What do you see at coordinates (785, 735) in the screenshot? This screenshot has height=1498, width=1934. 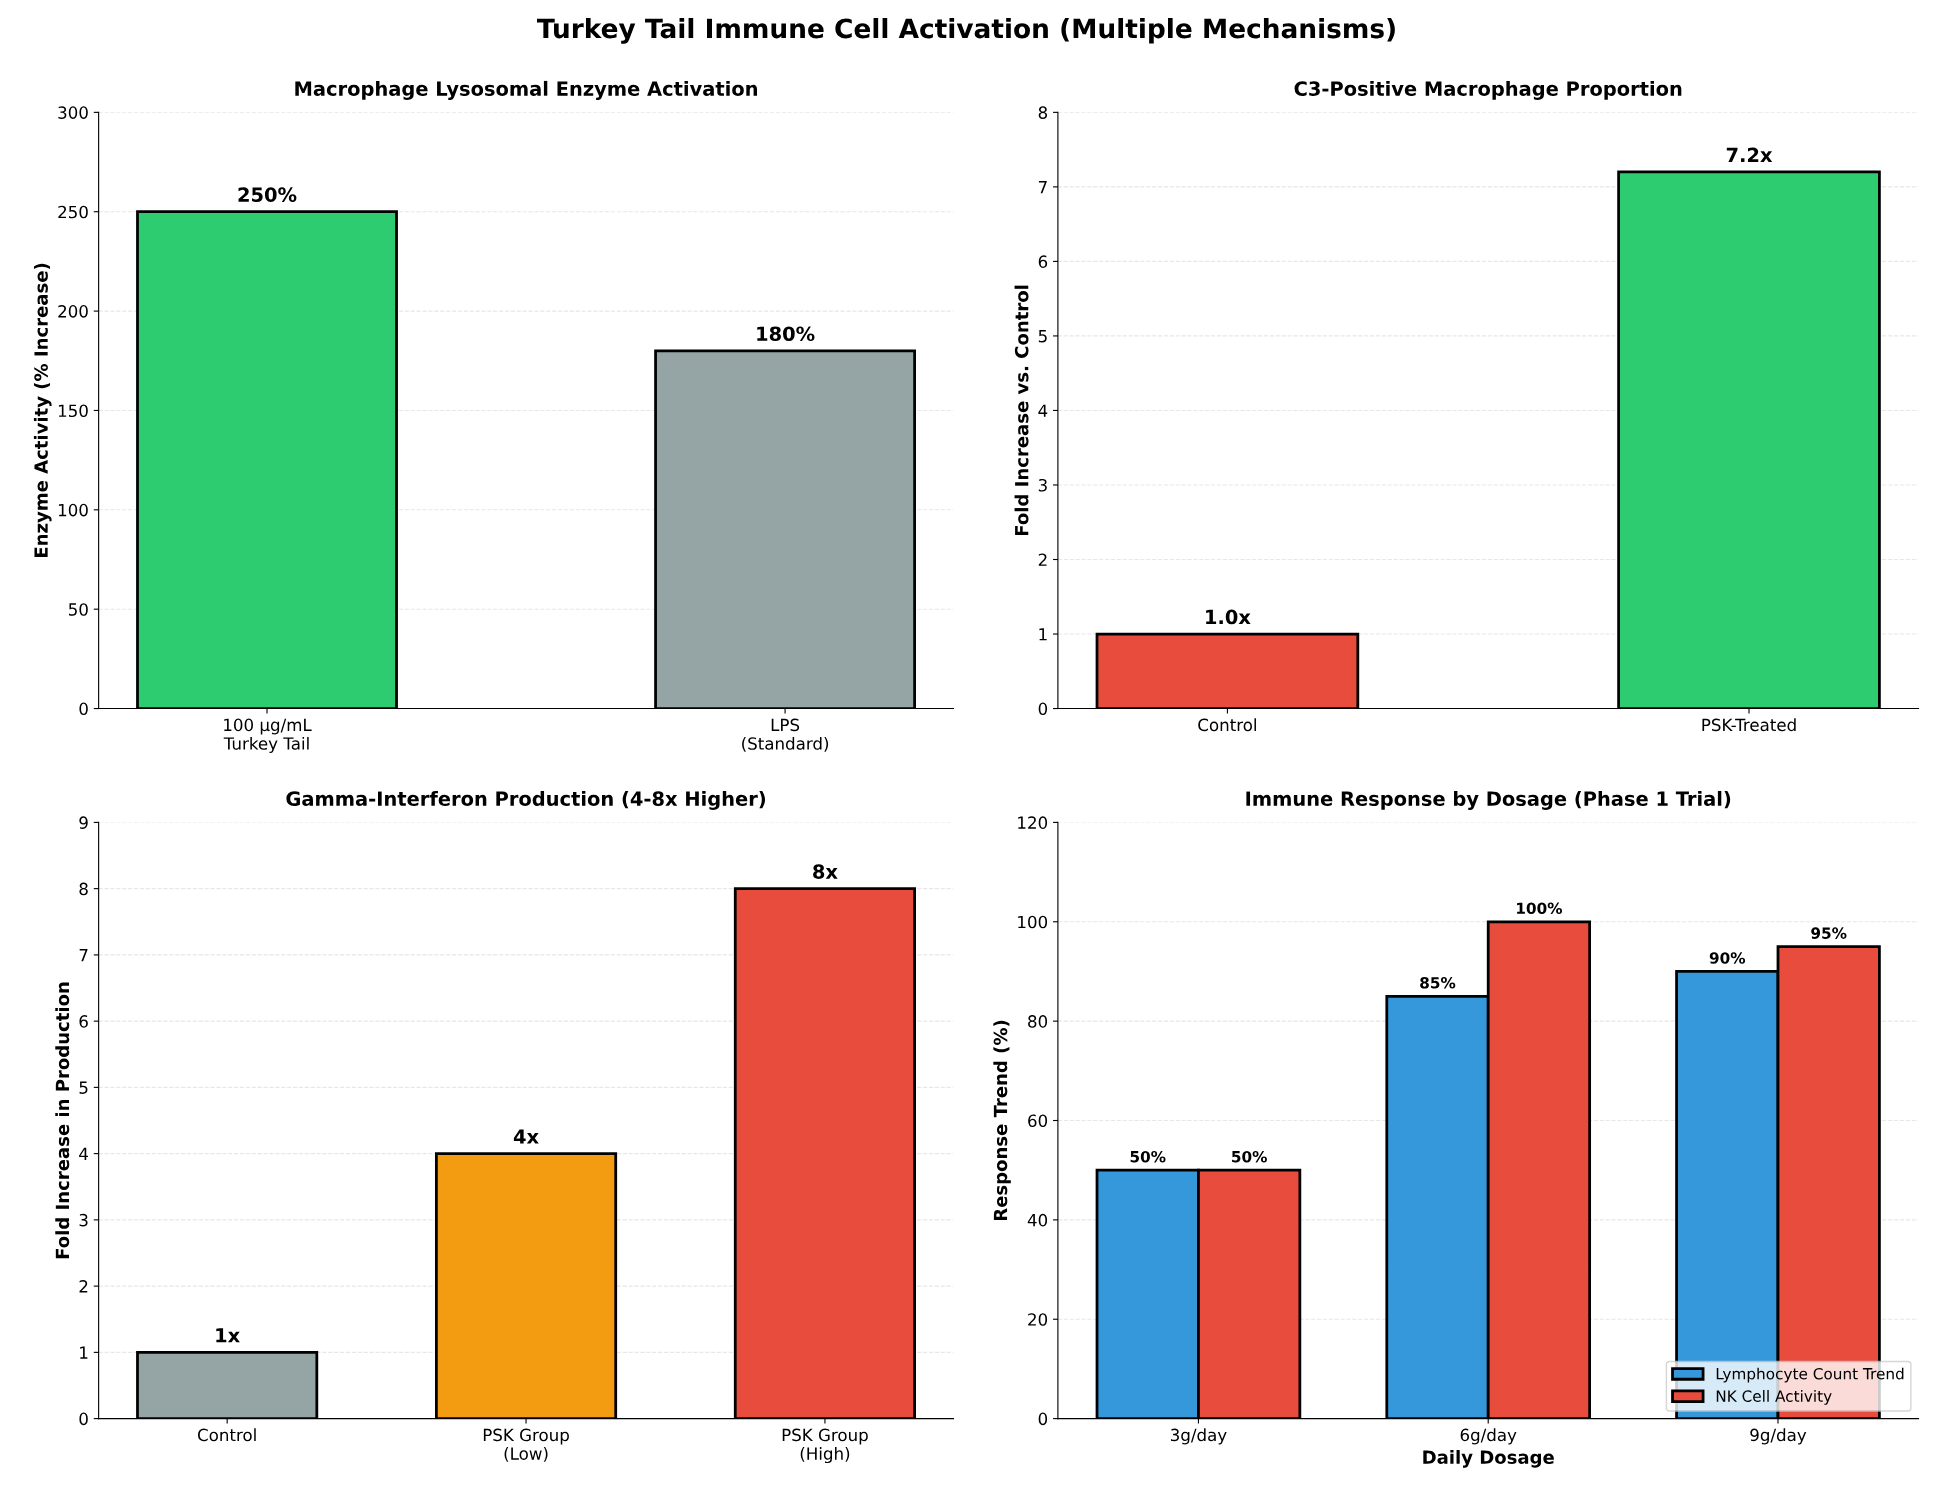 I see `x-tick-label: LPS (Standard)` at bounding box center [785, 735].